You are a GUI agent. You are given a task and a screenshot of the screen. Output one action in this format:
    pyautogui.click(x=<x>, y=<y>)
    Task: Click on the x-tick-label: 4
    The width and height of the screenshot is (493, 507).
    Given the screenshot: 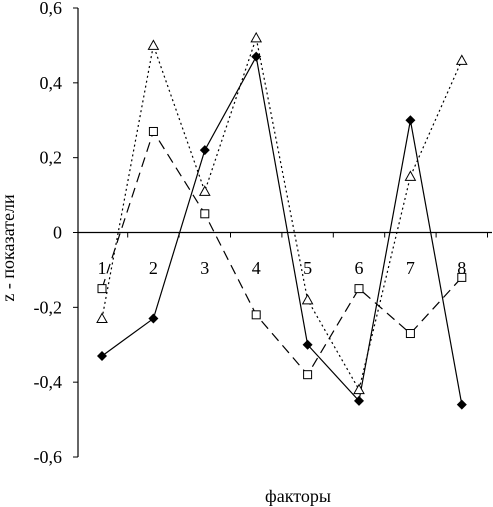 What is the action you would take?
    pyautogui.click(x=256, y=268)
    